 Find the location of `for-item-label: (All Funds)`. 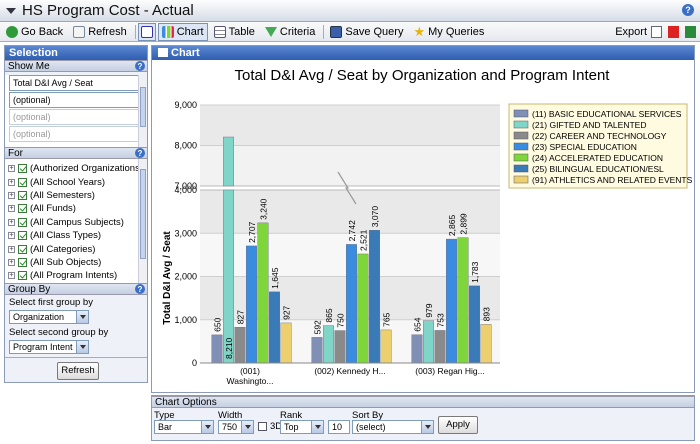

for-item-label: (All Funds) is located at coordinates (53, 209).